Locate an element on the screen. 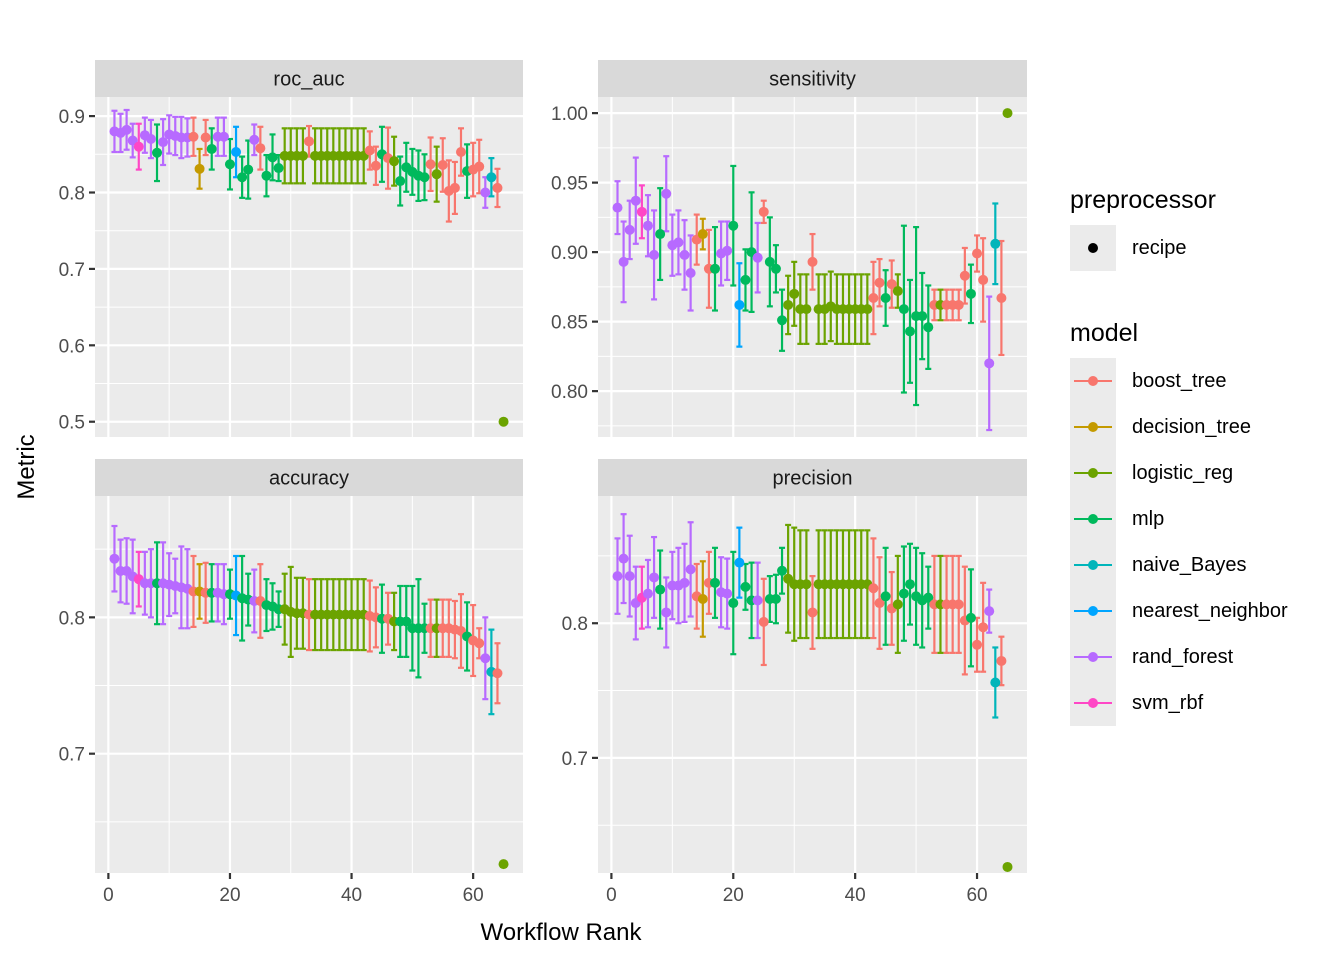 This screenshot has height=960, width=1344. legend-item-recipe: recipe is located at coordinates (1179, 248).